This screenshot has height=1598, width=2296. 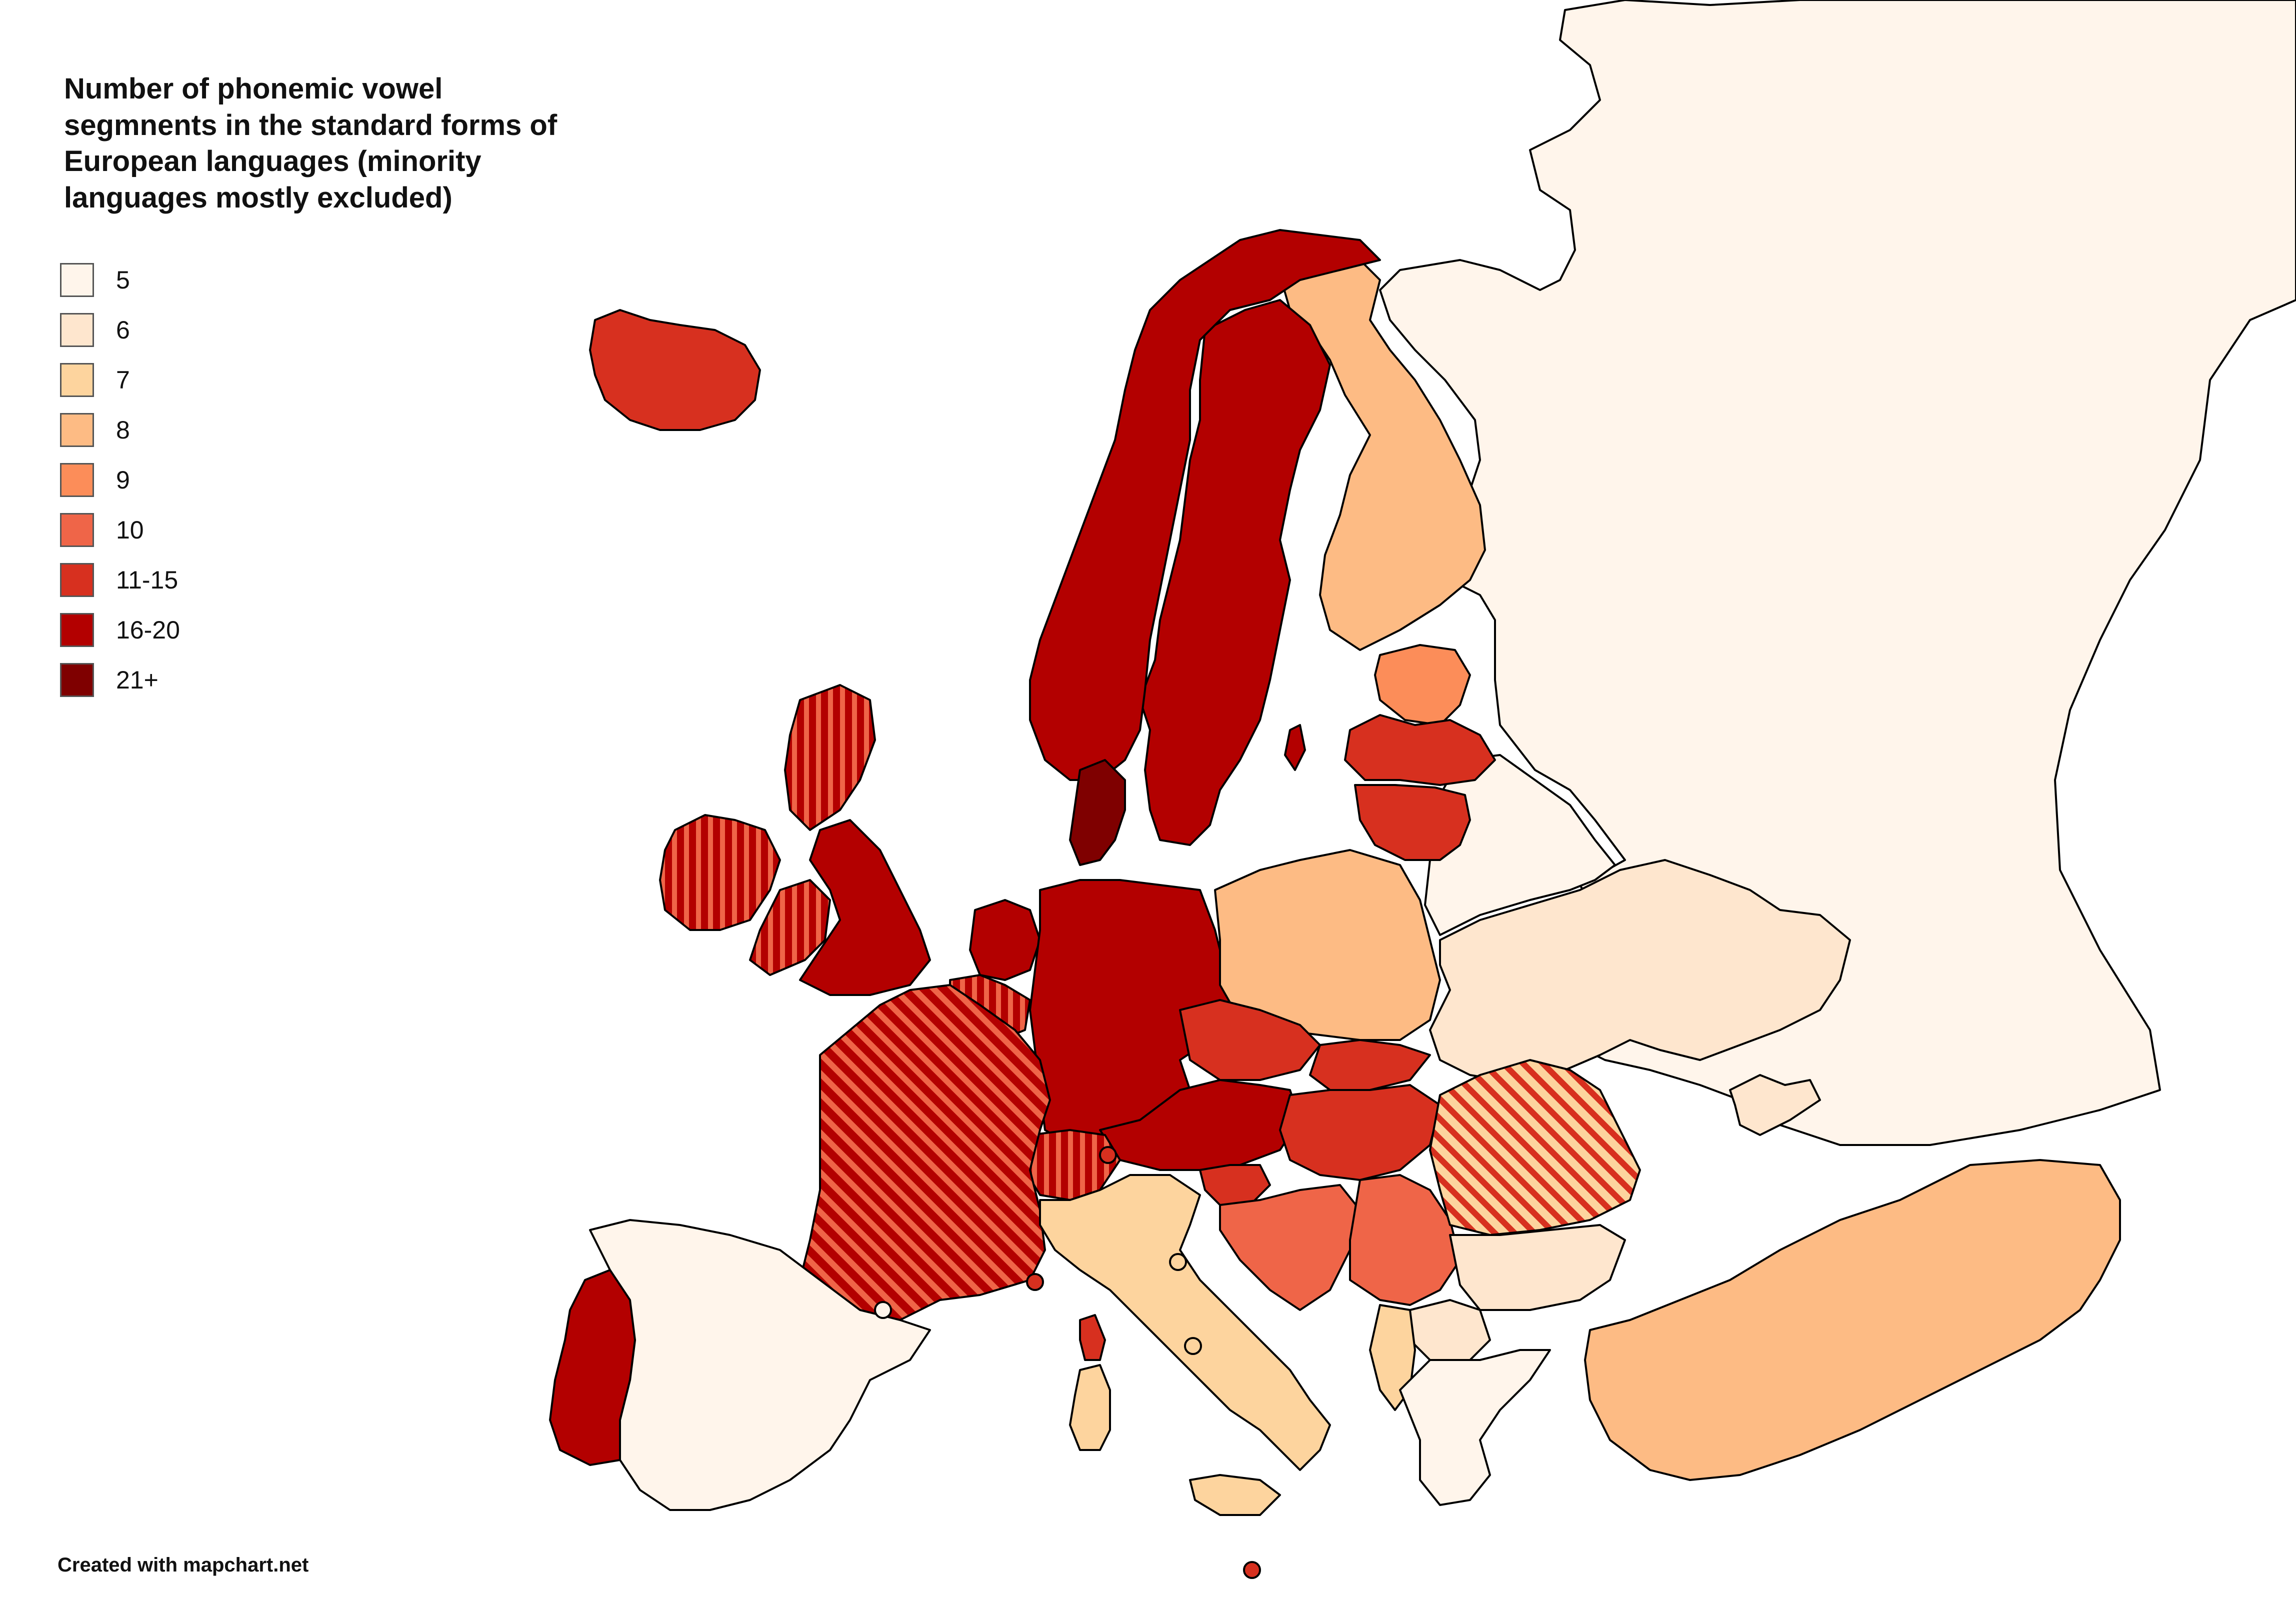 I want to click on legend-item: 7, so click(x=120, y=380).